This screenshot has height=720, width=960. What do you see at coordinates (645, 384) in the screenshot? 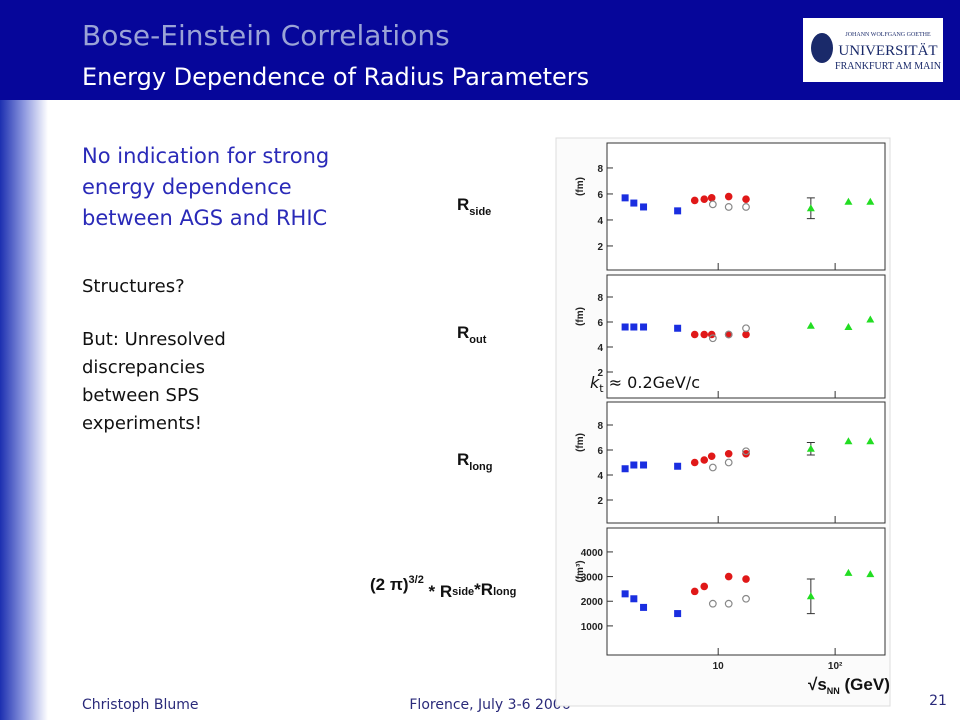
I see `annotation: kt ≈ 0.2GeV/c` at bounding box center [645, 384].